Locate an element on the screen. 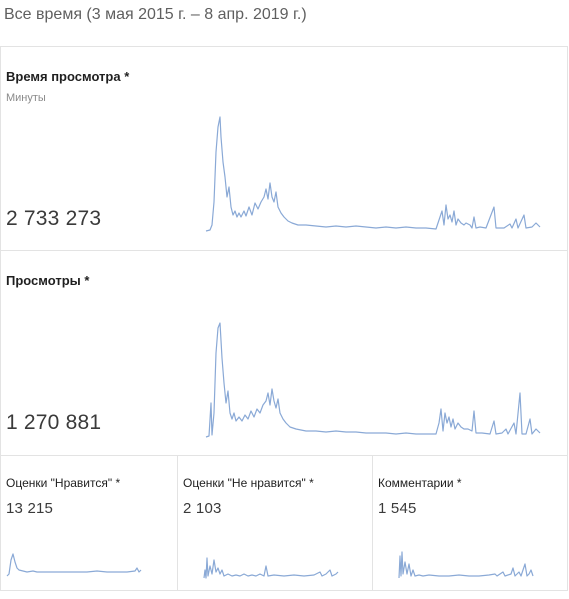  dislikes-value: 2 103 is located at coordinates (202, 508).